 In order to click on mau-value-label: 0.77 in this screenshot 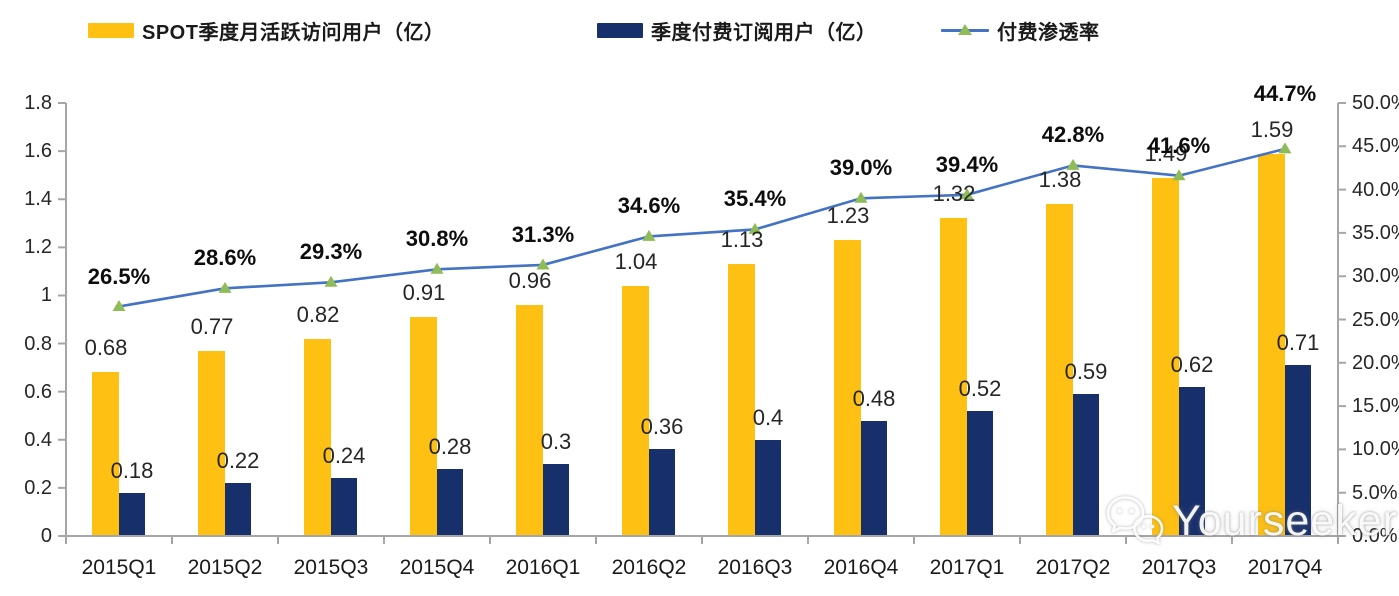, I will do `click(212, 326)`.